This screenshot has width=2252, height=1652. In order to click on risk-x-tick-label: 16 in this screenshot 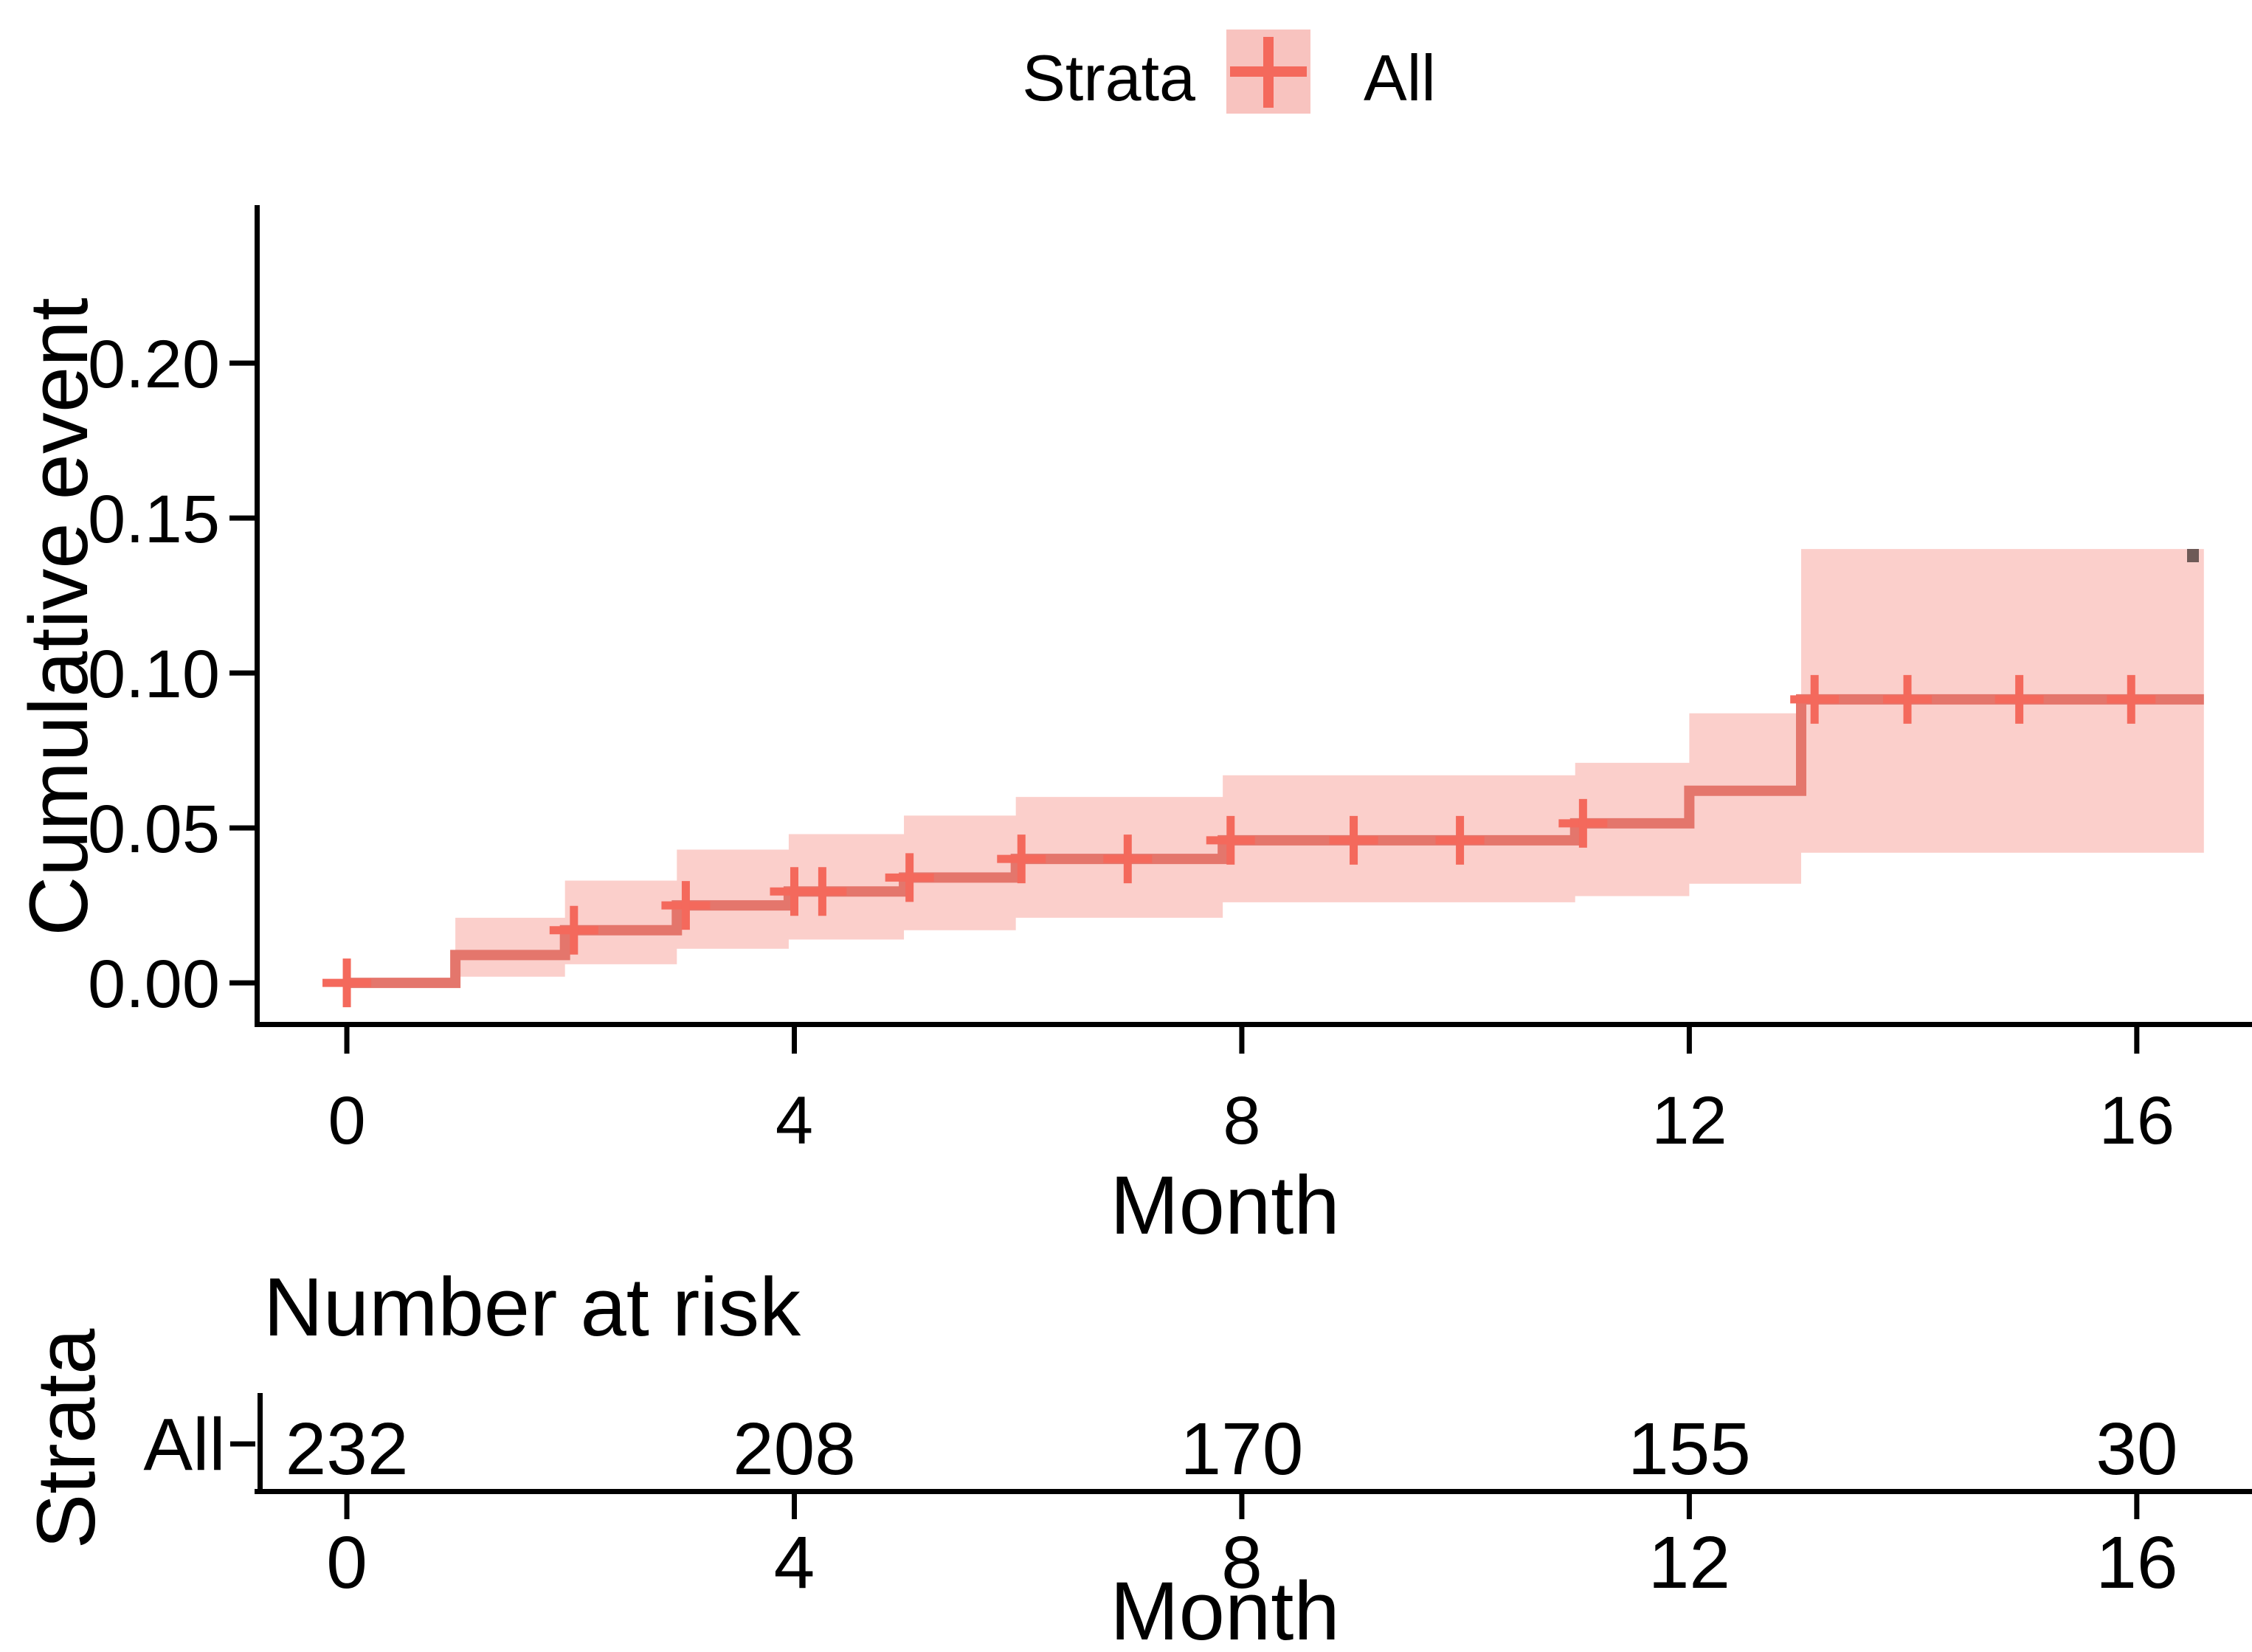, I will do `click(2136, 1563)`.